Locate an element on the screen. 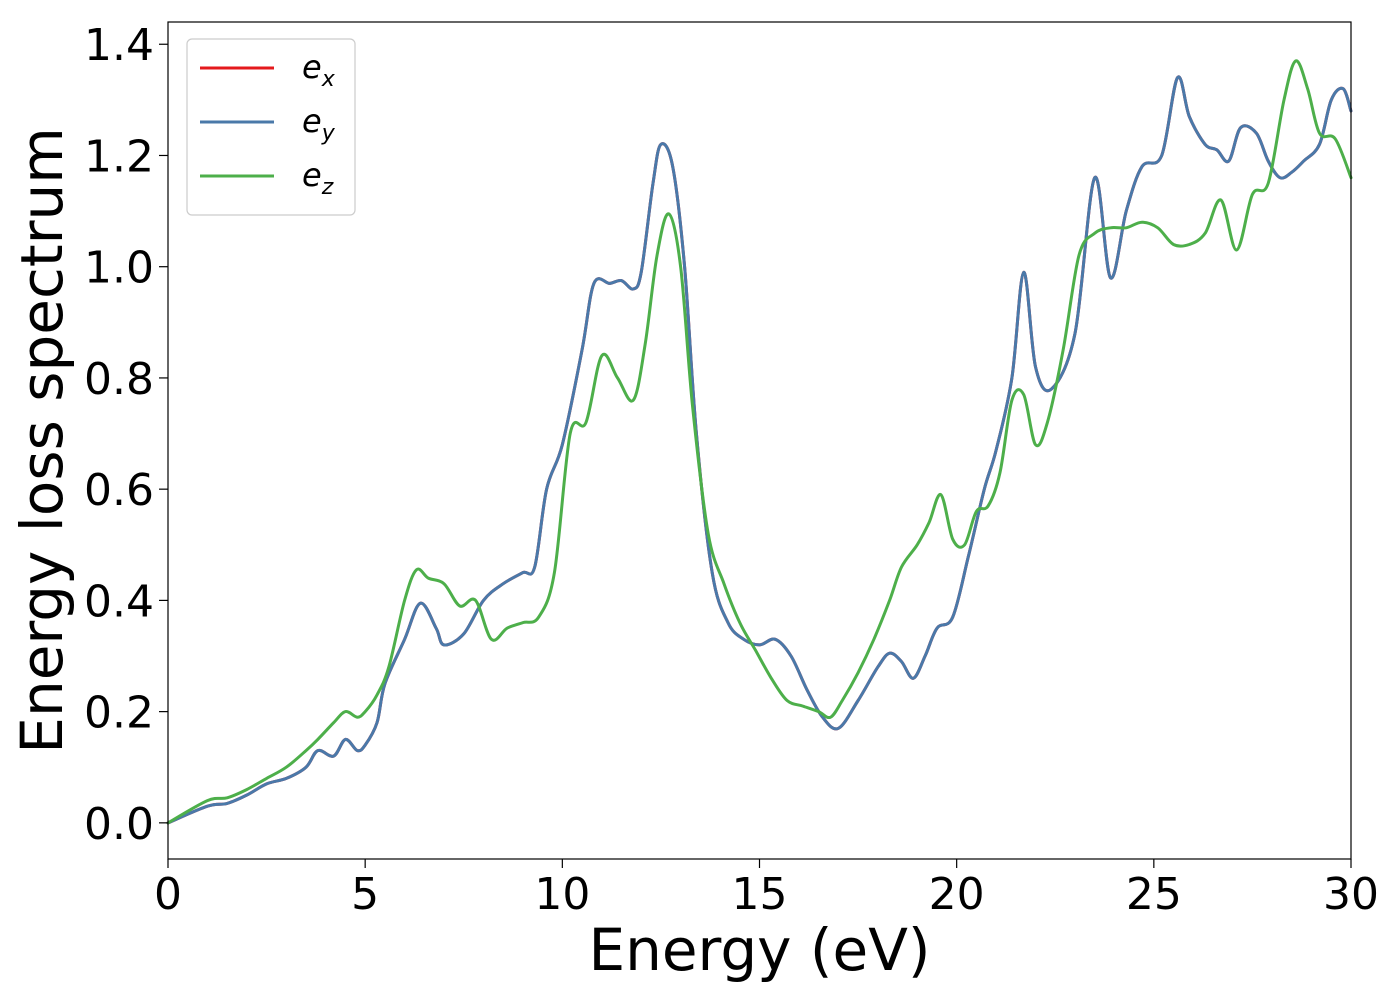 The width and height of the screenshot is (1400, 1000). legend-label-x: ex is located at coordinates (319, 70).